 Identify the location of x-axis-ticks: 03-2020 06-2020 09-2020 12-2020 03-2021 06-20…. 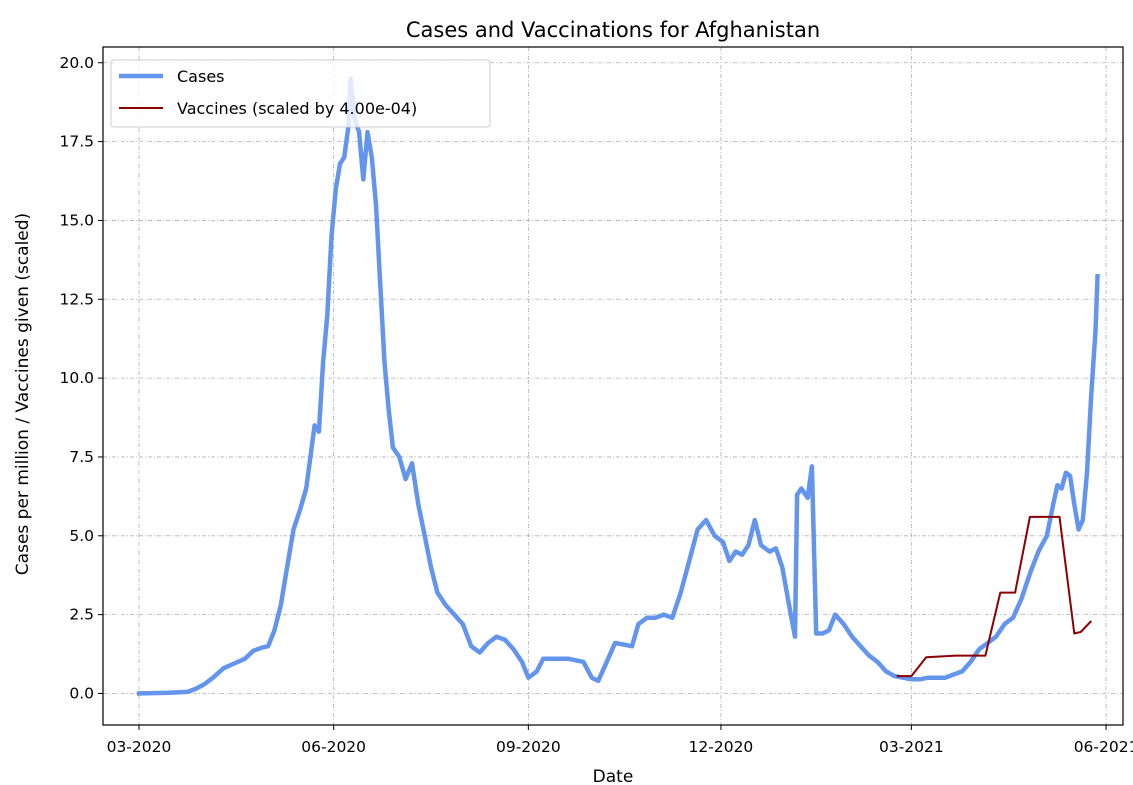
(620, 740).